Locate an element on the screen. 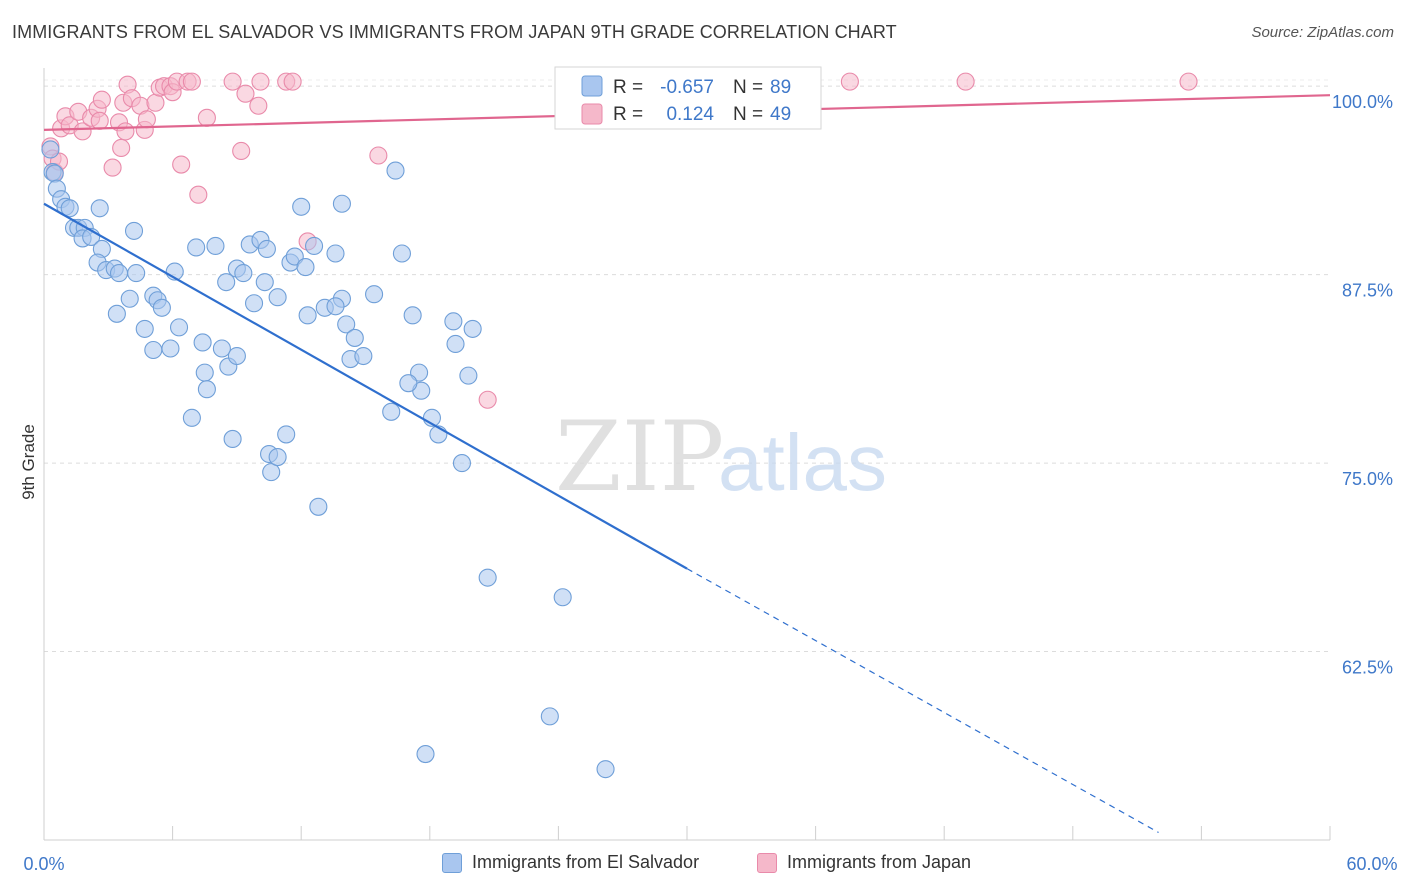 This screenshot has width=1406, height=892. watermark-atlas: atlas is located at coordinates (802, 462).